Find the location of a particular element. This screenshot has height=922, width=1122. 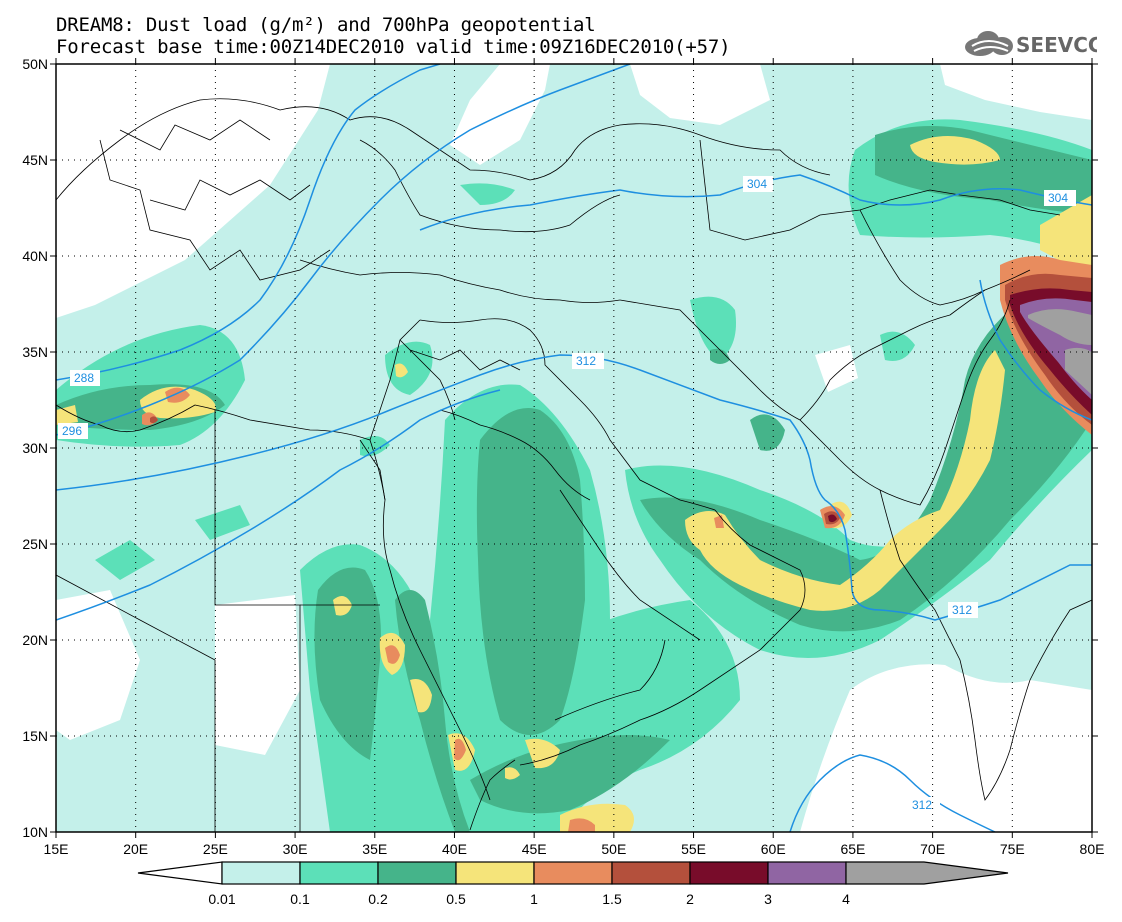

lon-label: 40E is located at coordinates (454, 849).